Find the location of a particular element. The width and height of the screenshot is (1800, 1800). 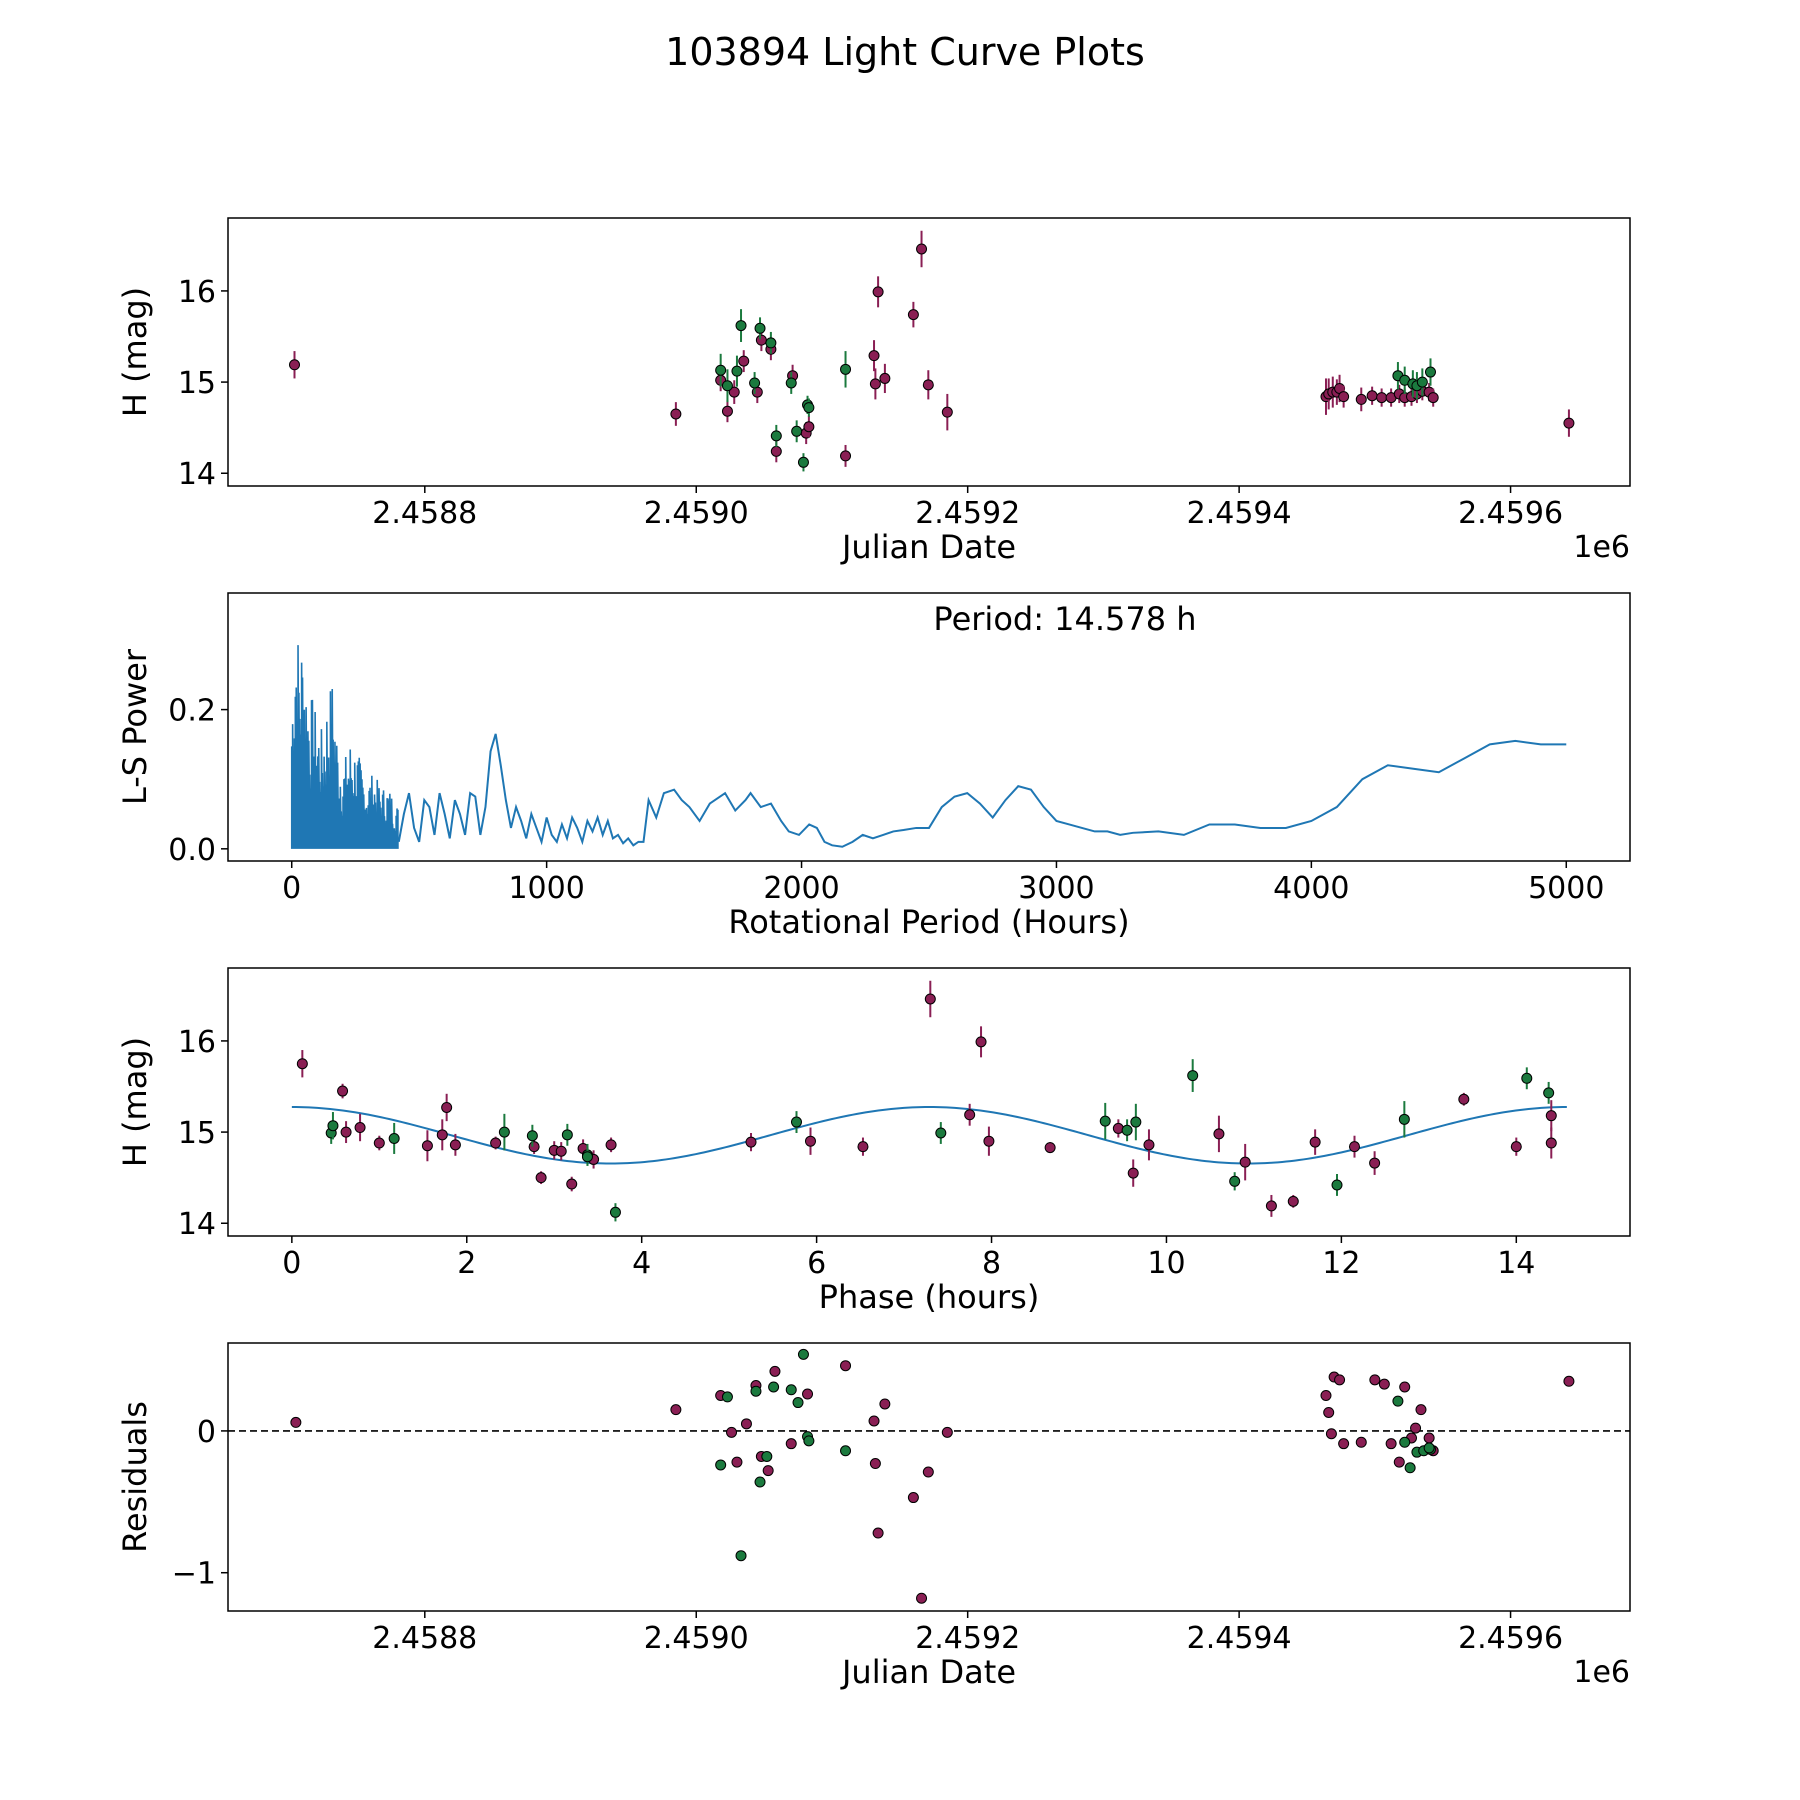

y-tick-label: 0 is located at coordinates (206, 1432).